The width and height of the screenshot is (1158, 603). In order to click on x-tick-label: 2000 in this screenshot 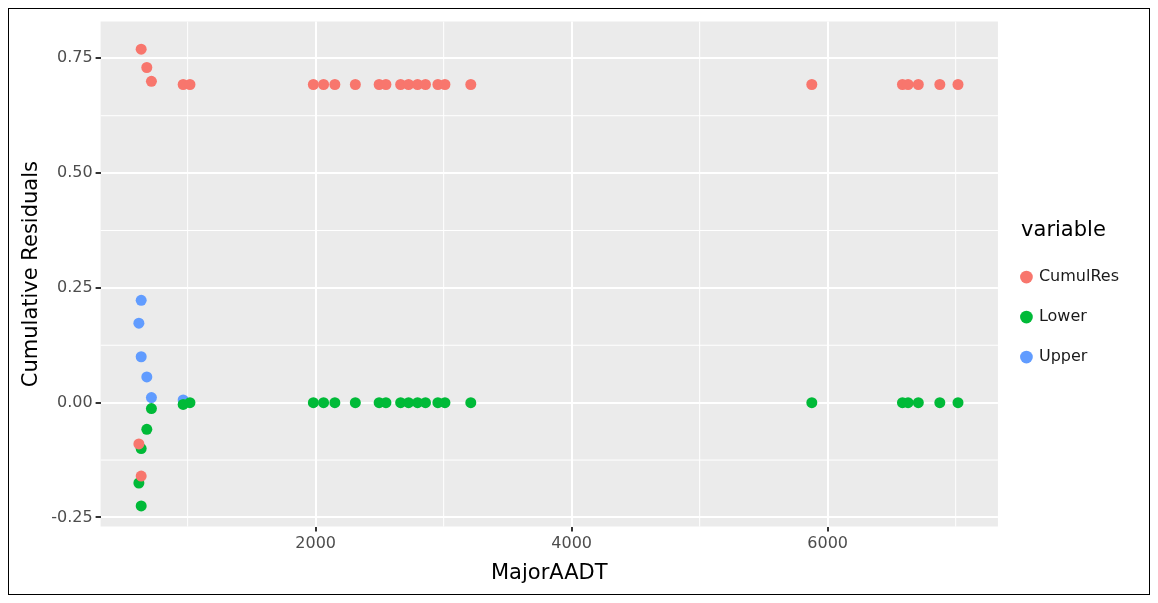, I will do `click(316, 543)`.